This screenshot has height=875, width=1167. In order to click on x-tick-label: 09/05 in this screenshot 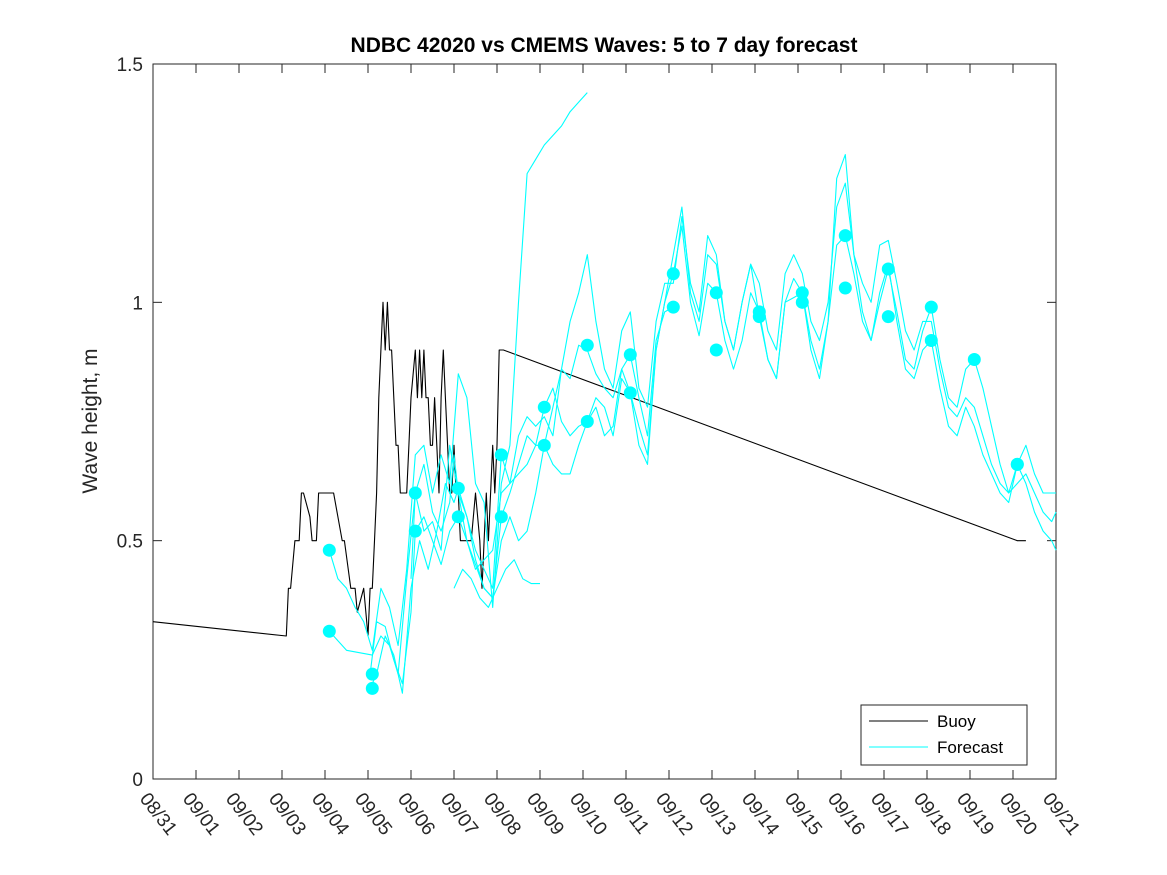, I will do `click(373, 814)`.